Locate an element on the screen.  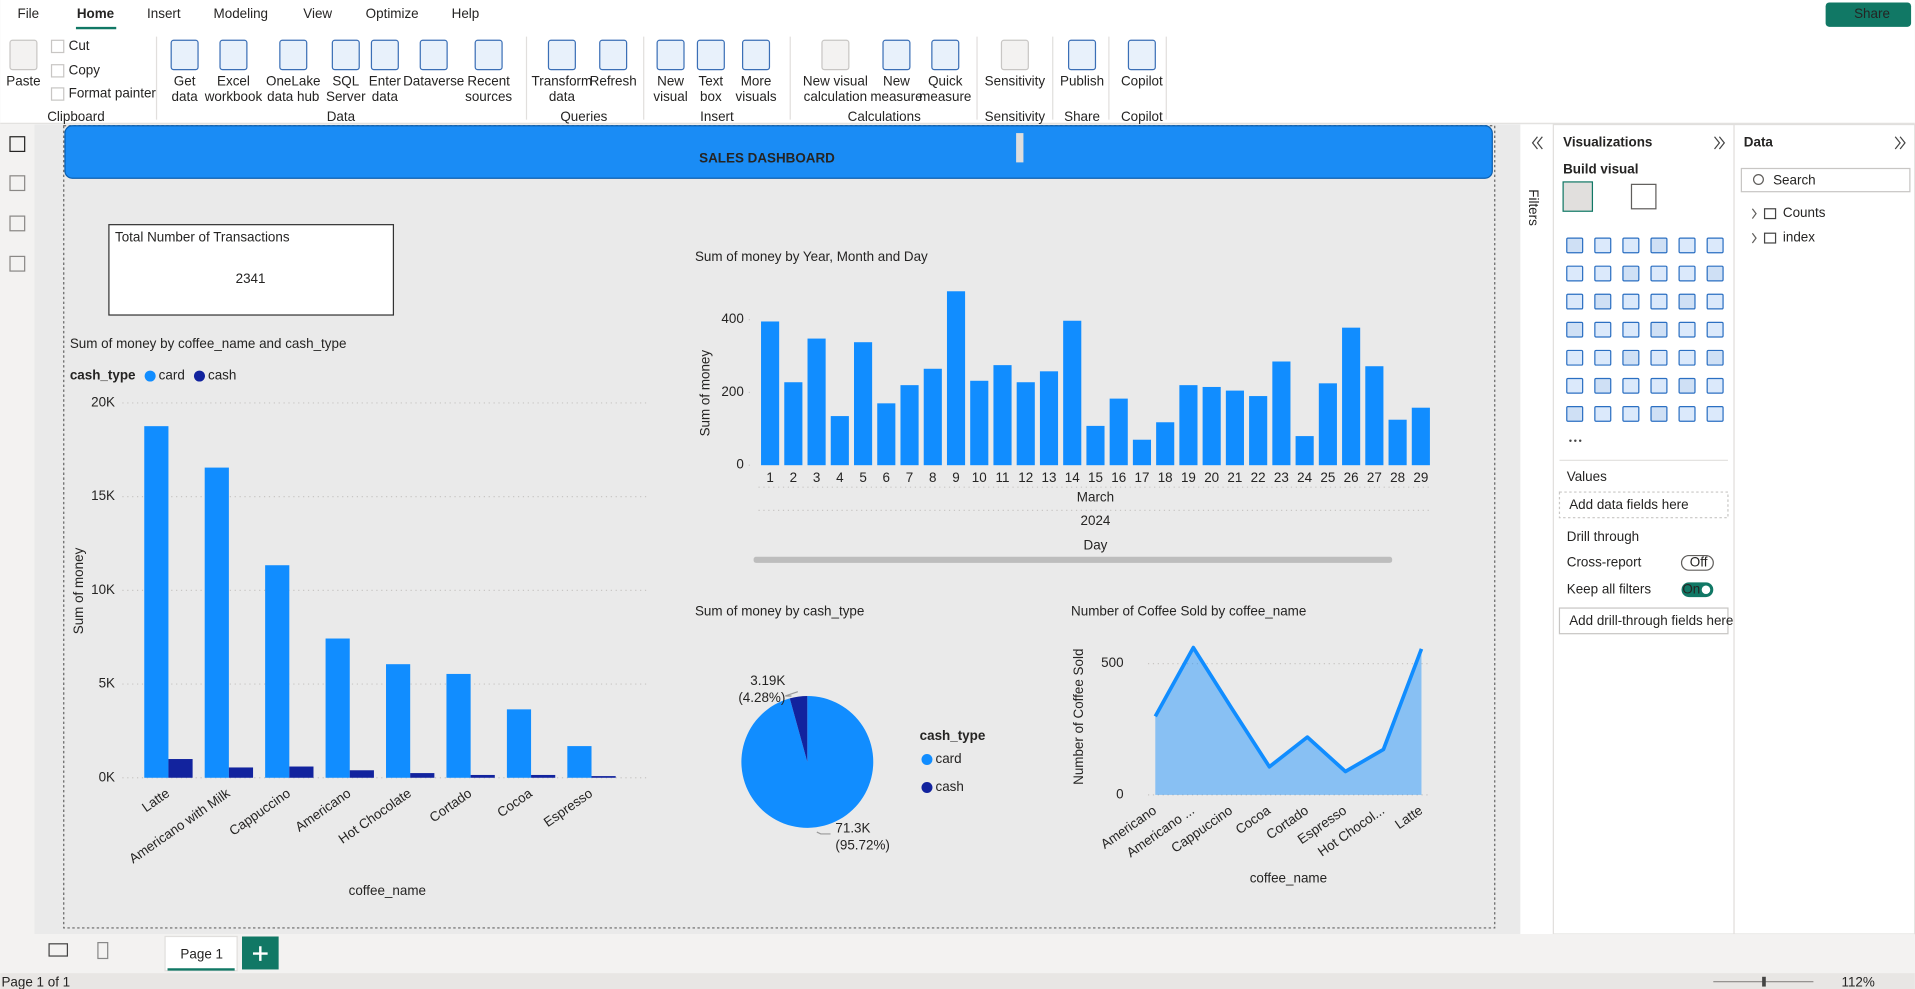
ribbon-button-label: OneLake is located at coordinates (293, 80).